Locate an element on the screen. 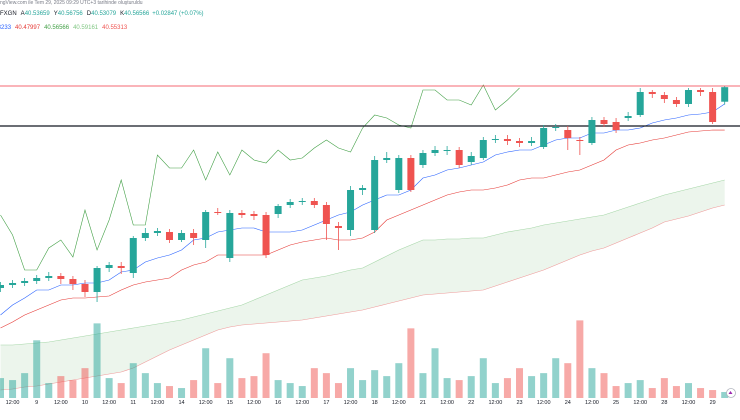  x-tick-label: 23 is located at coordinates (519, 403).